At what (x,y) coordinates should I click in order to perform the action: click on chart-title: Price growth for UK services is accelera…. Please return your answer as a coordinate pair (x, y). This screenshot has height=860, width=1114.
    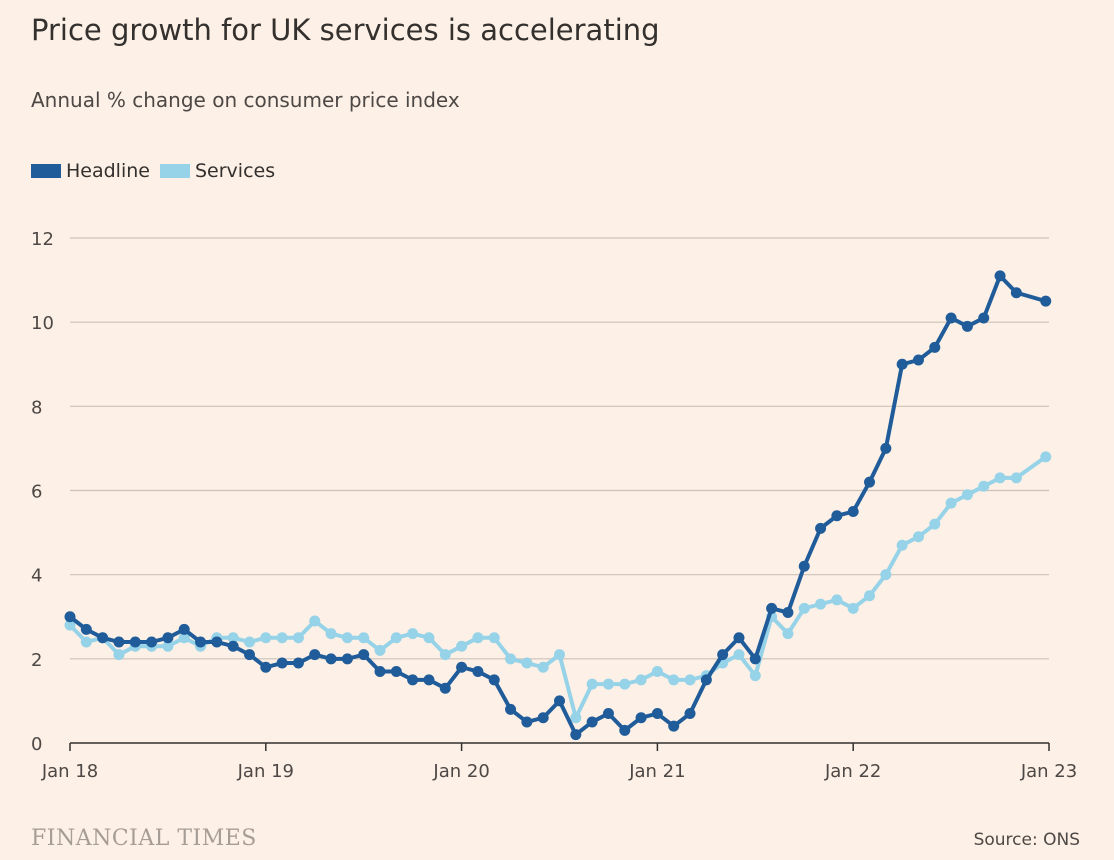
    Looking at the image, I should click on (345, 30).